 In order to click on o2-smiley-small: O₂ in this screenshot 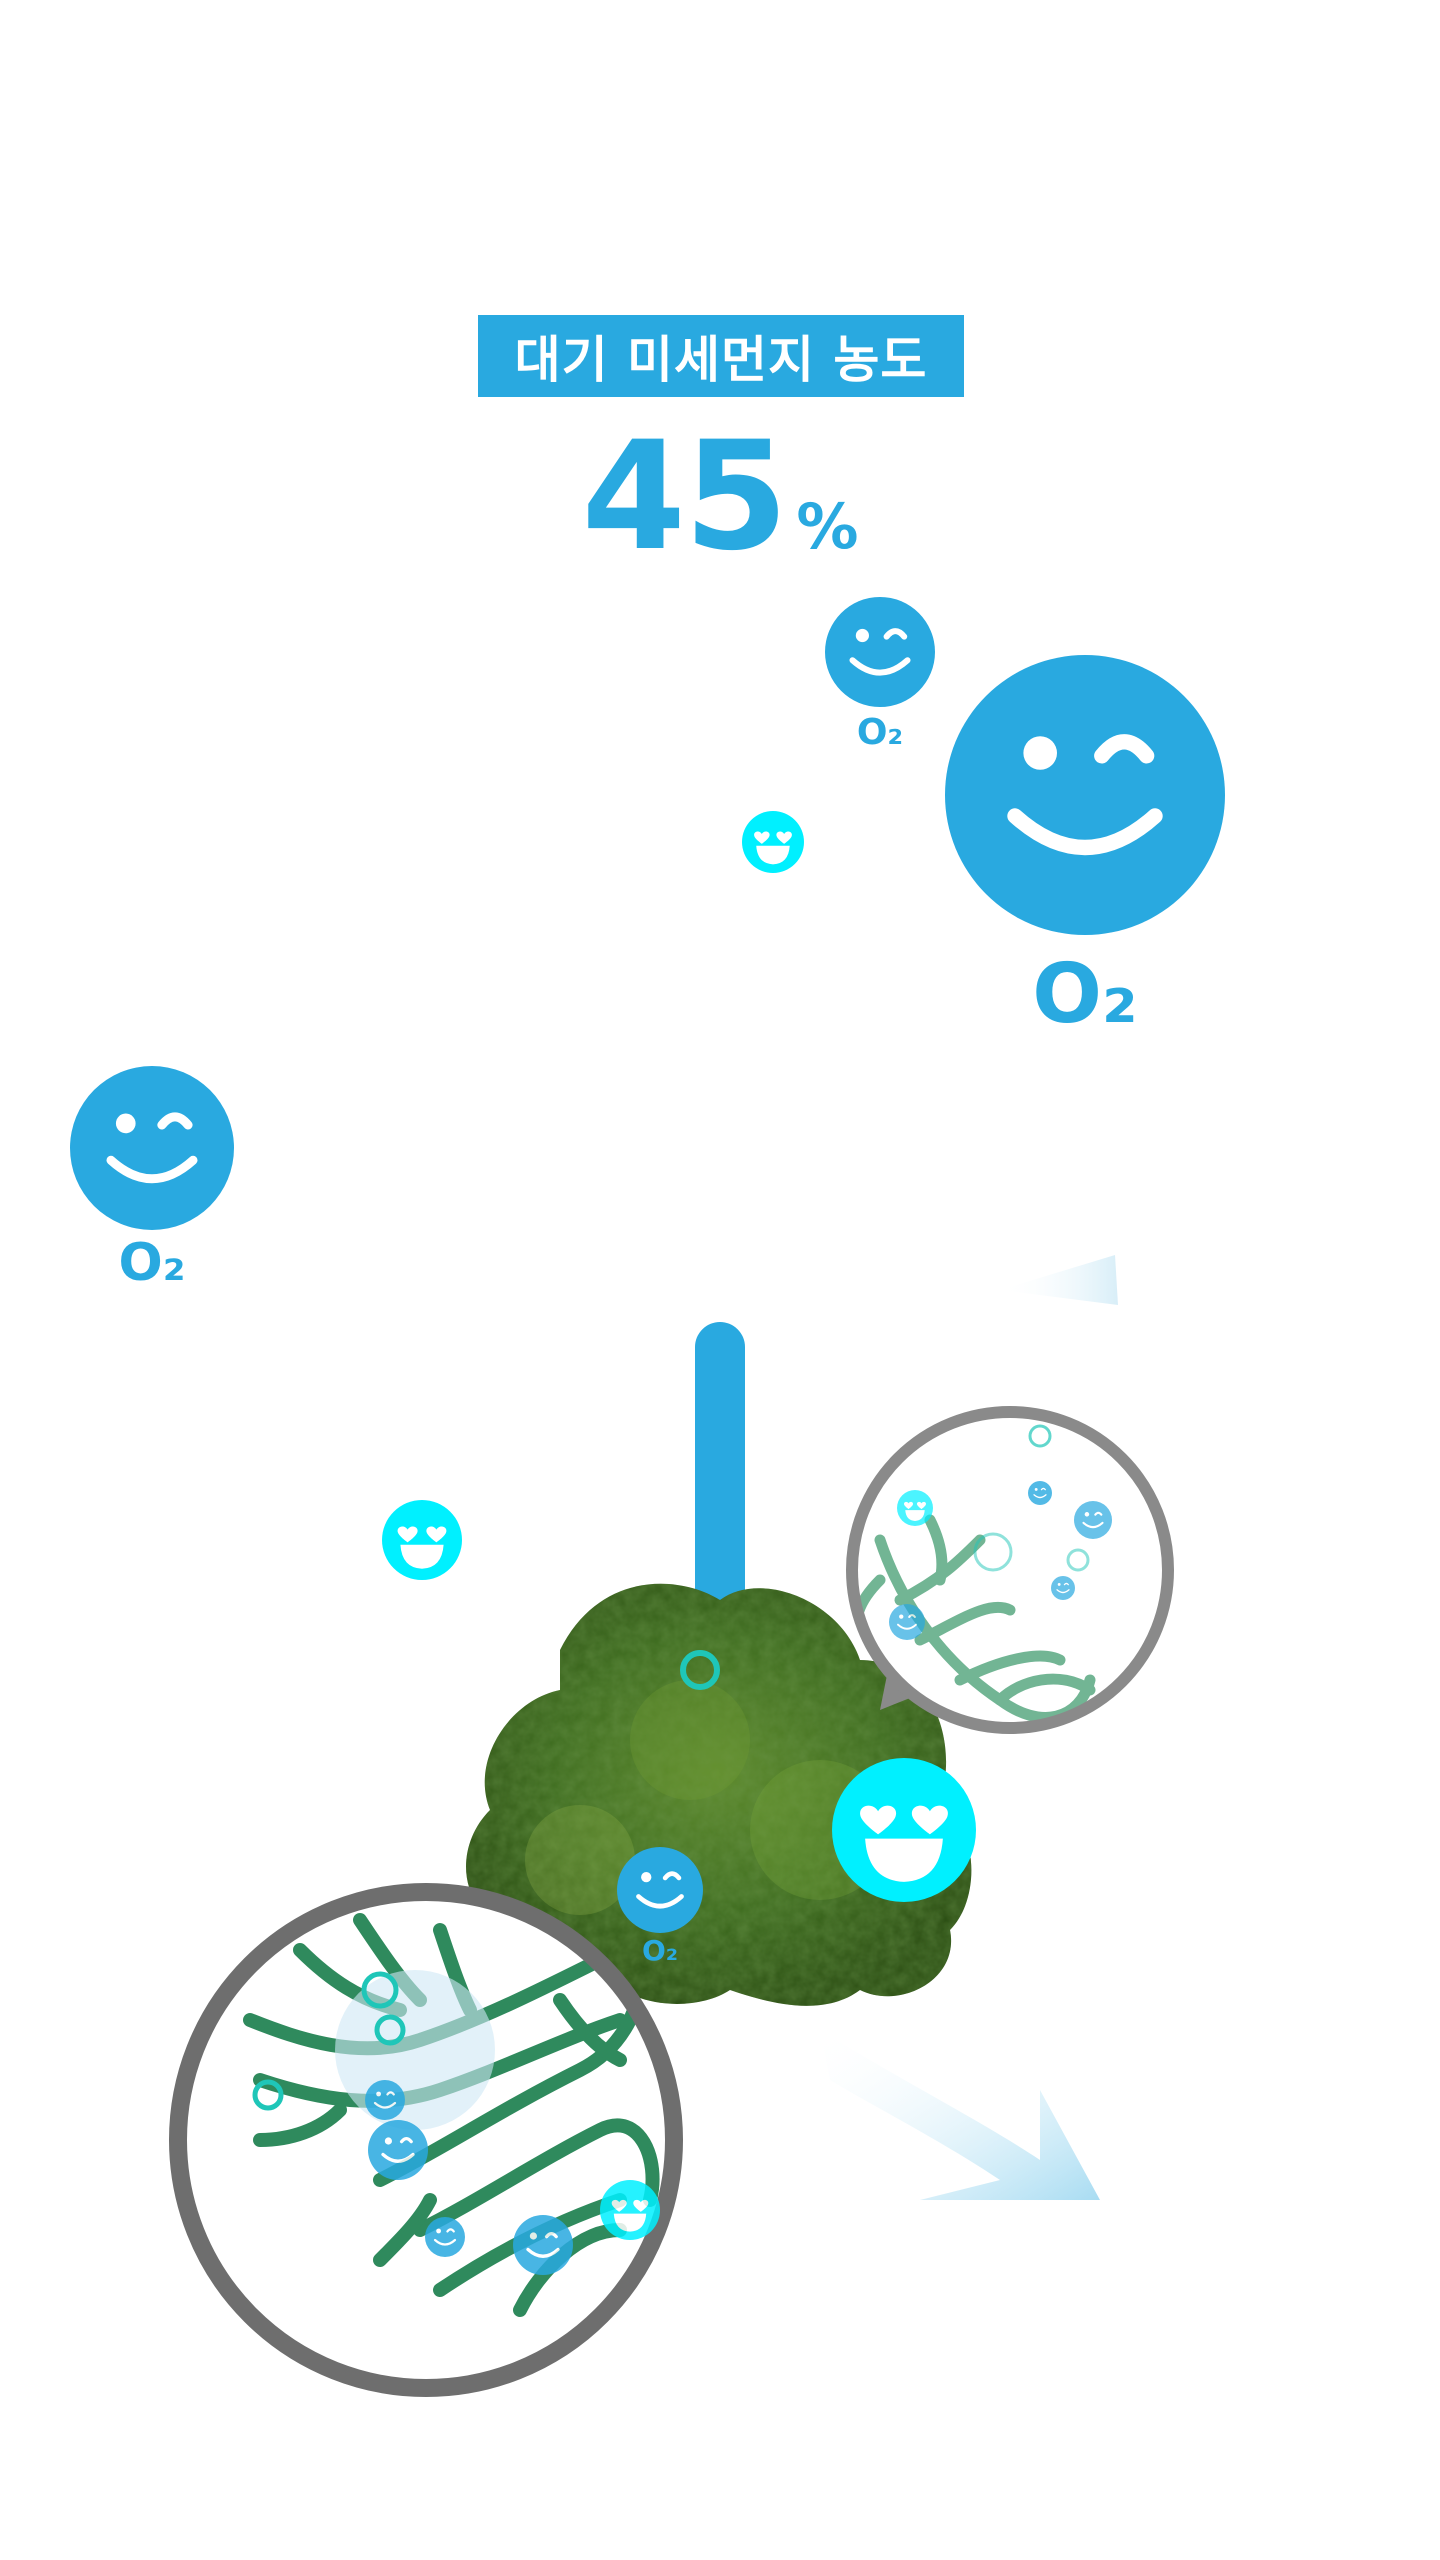, I will do `click(880, 675)`.